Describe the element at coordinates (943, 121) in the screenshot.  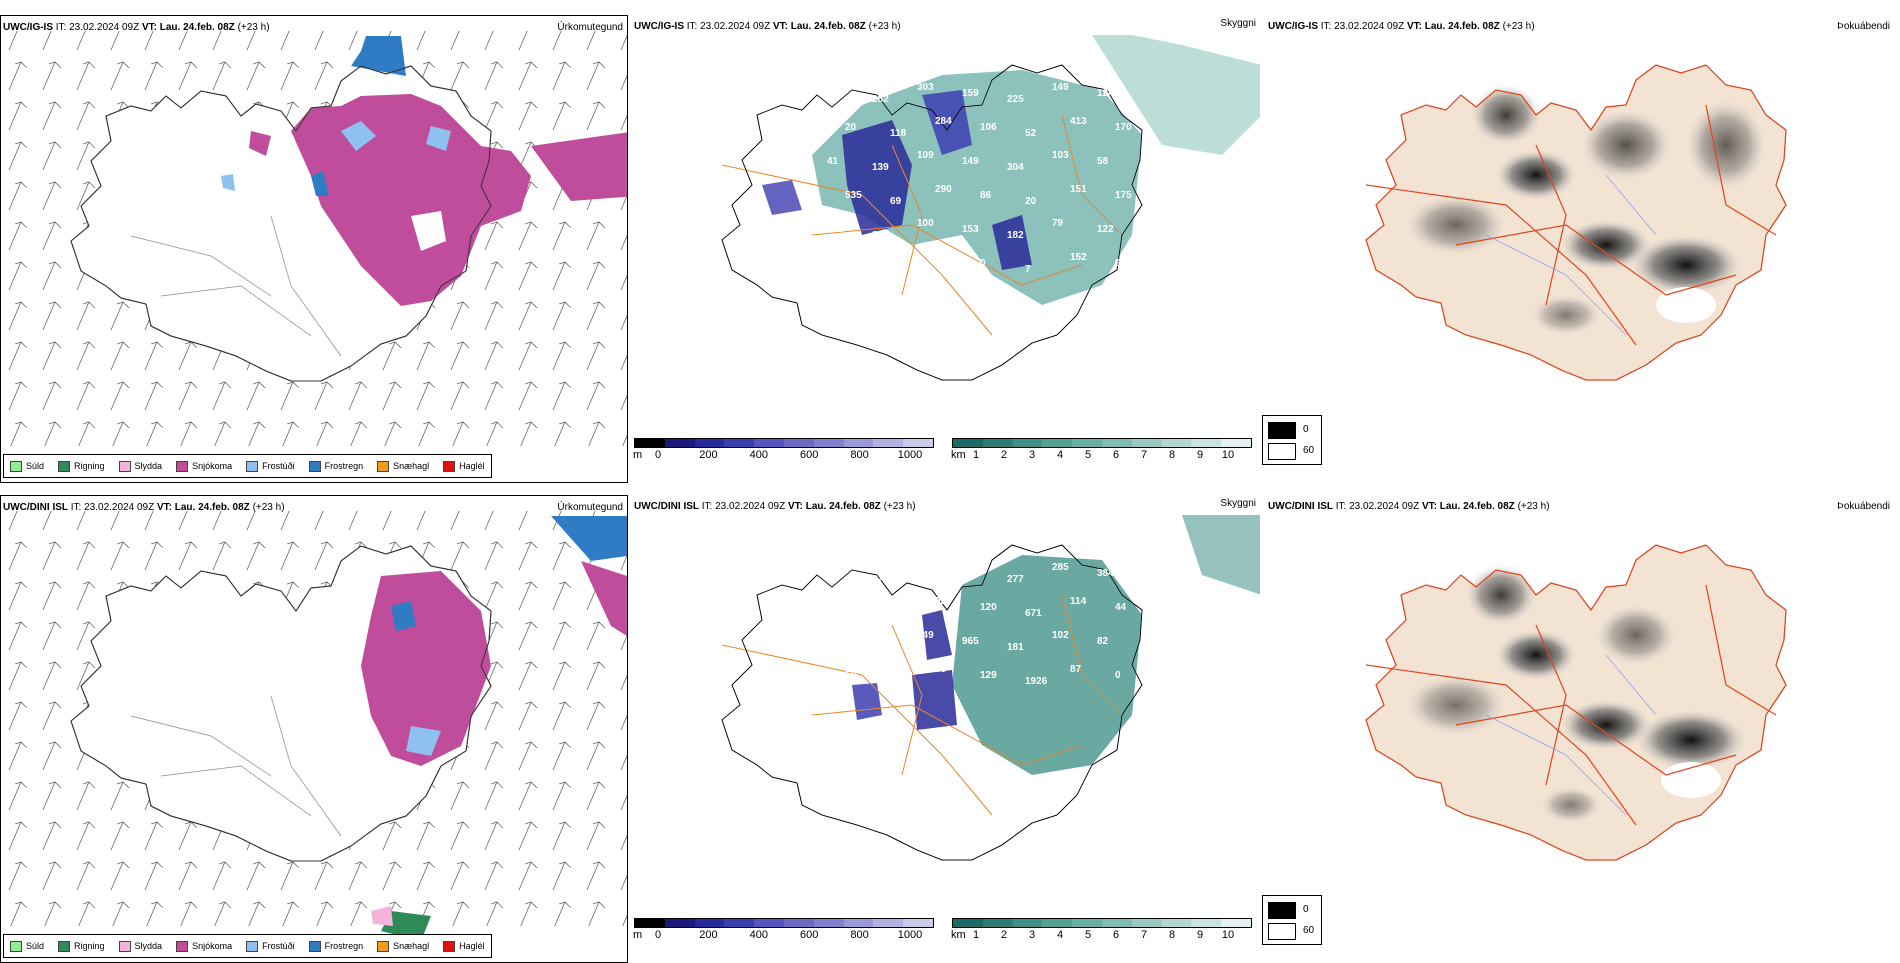
I see `cloud-base-value: 284` at that location.